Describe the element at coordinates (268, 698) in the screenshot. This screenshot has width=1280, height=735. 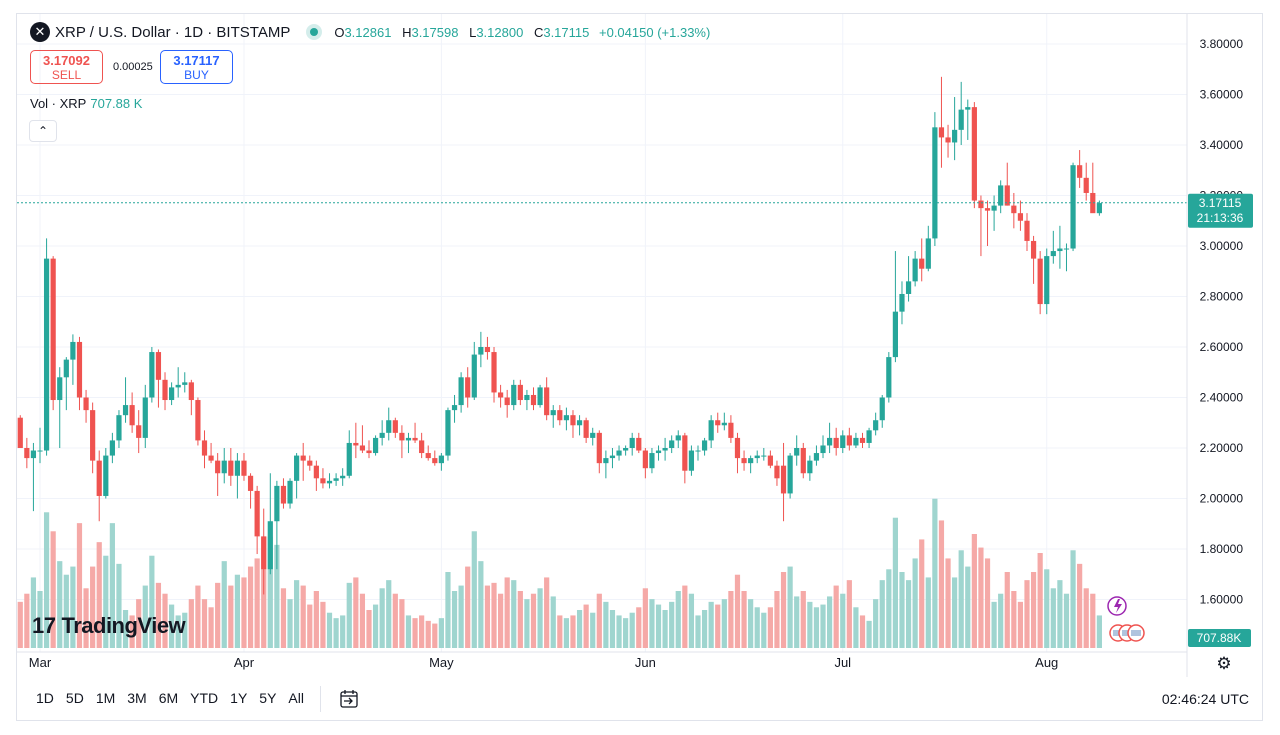
I see `range-button-5y: 5Y` at that location.